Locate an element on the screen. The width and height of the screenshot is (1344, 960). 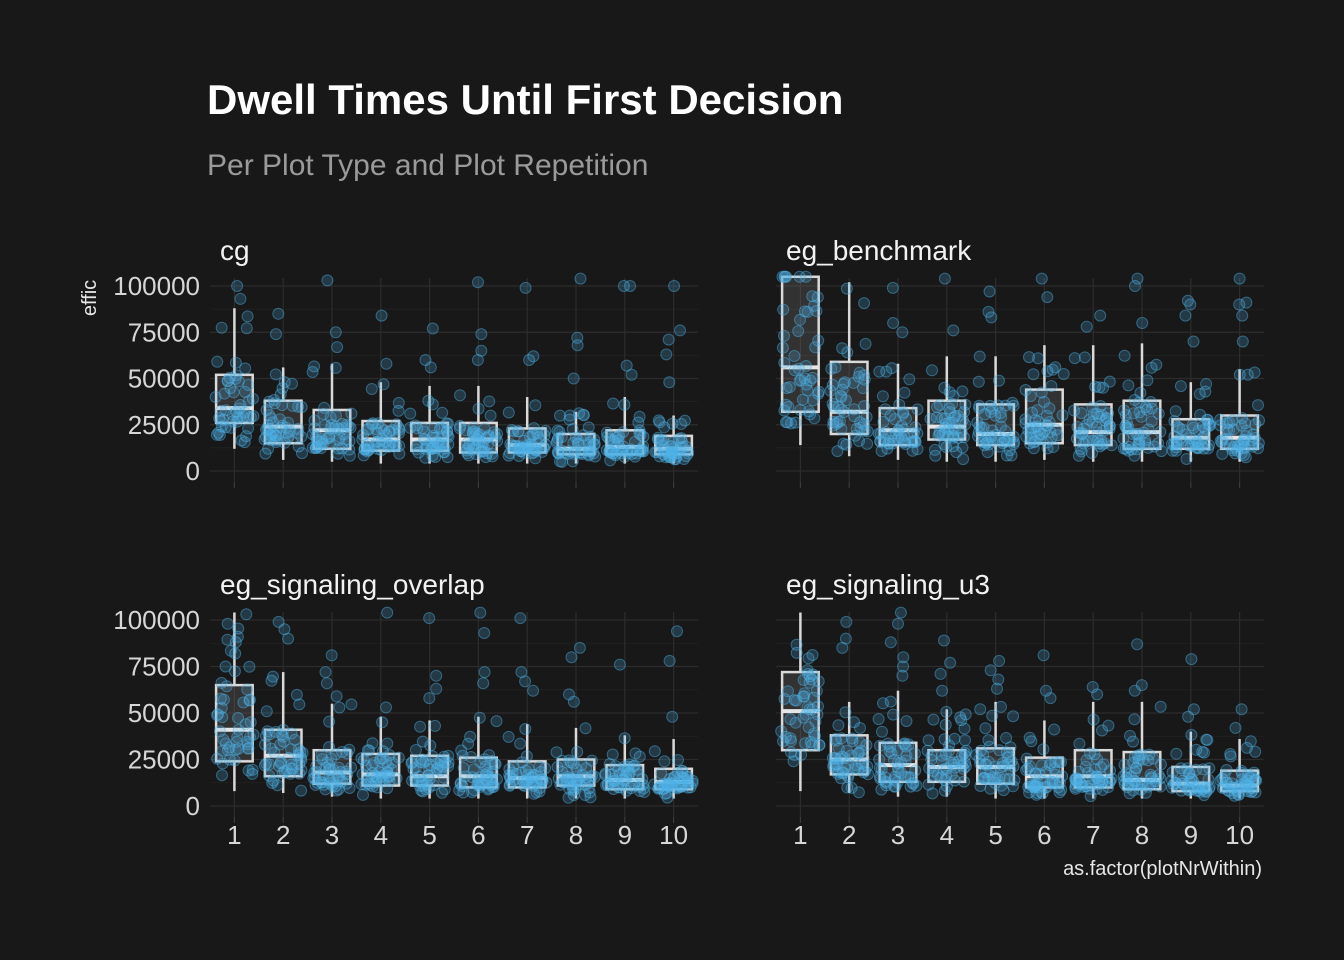
x-tick-label: 2 is located at coordinates (849, 835).